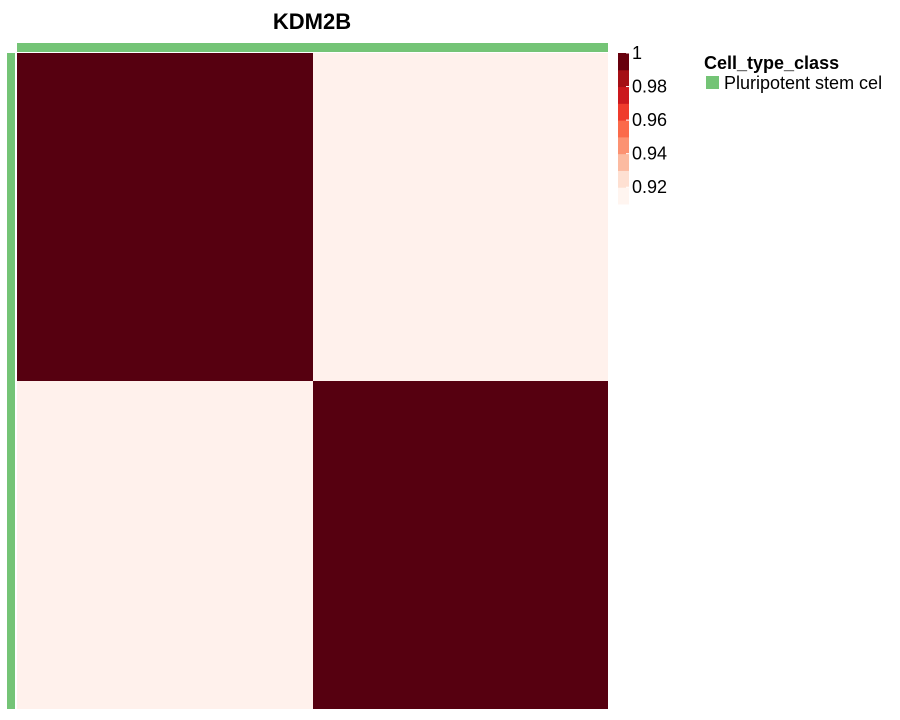 Image resolution: width=900 pixels, height=720 pixels. I want to click on heatmap-cell-r2-c1, so click(165, 545).